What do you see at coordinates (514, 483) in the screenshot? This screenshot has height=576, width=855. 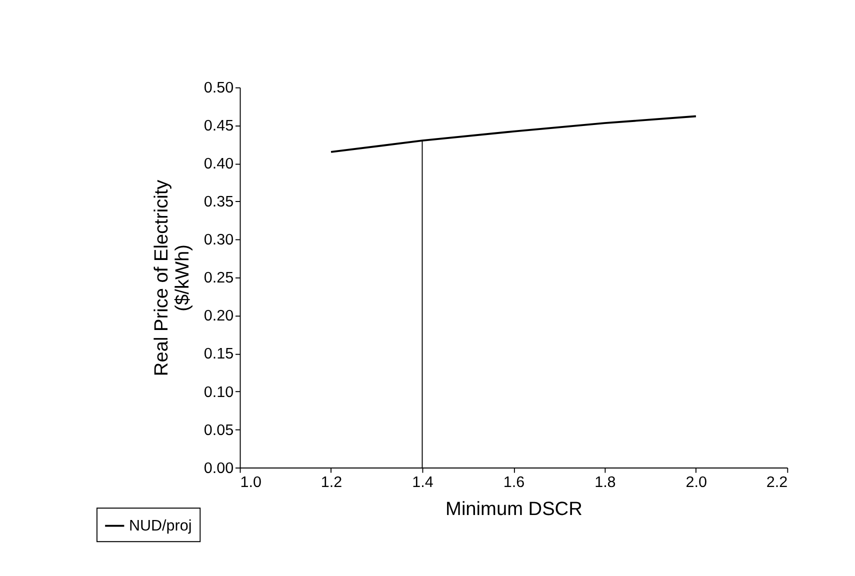 I see `x-tick-label: 1.6` at bounding box center [514, 483].